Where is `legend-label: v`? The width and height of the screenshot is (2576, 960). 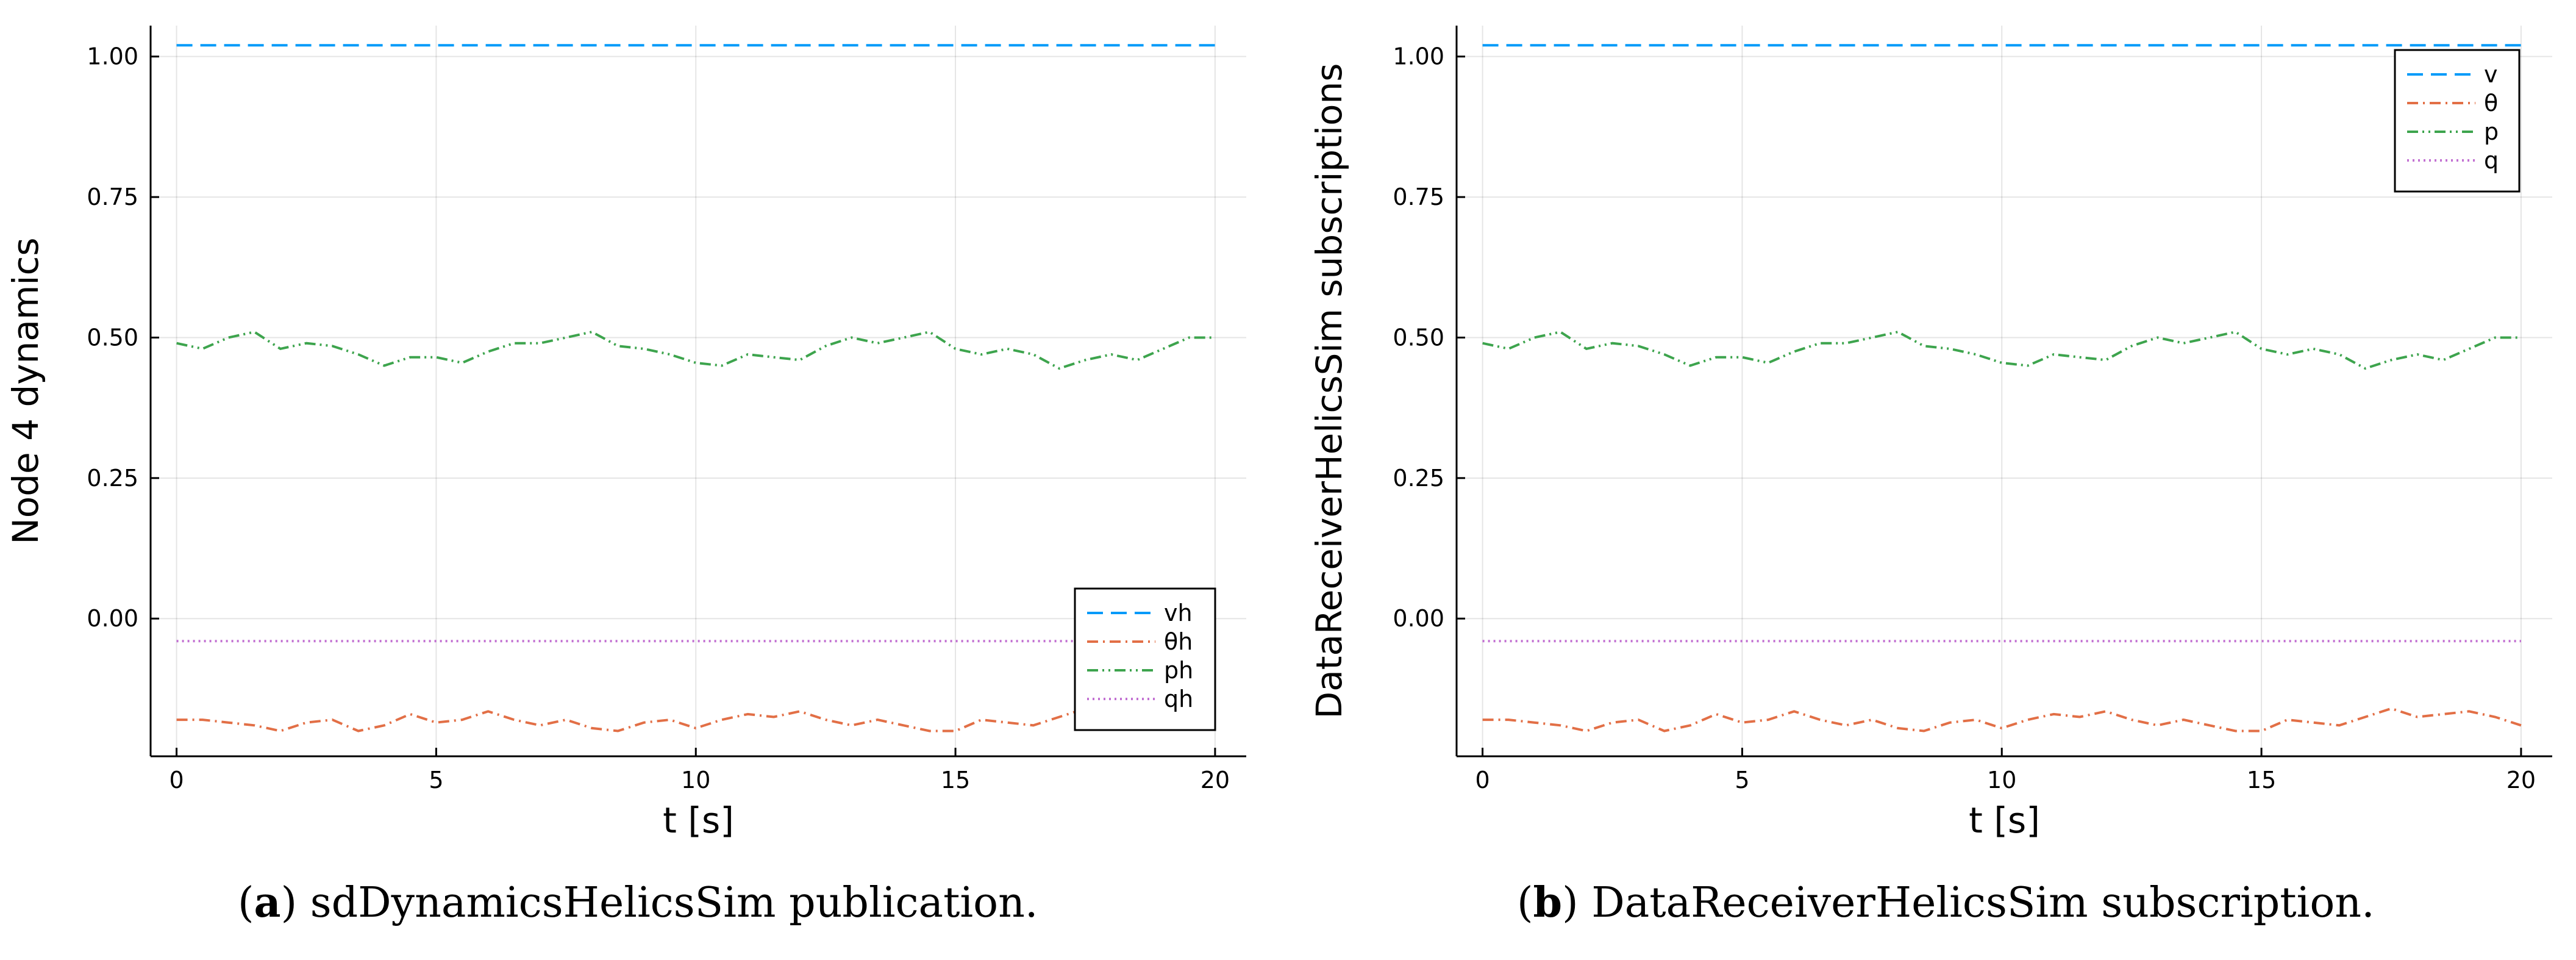 legend-label: v is located at coordinates (2491, 74).